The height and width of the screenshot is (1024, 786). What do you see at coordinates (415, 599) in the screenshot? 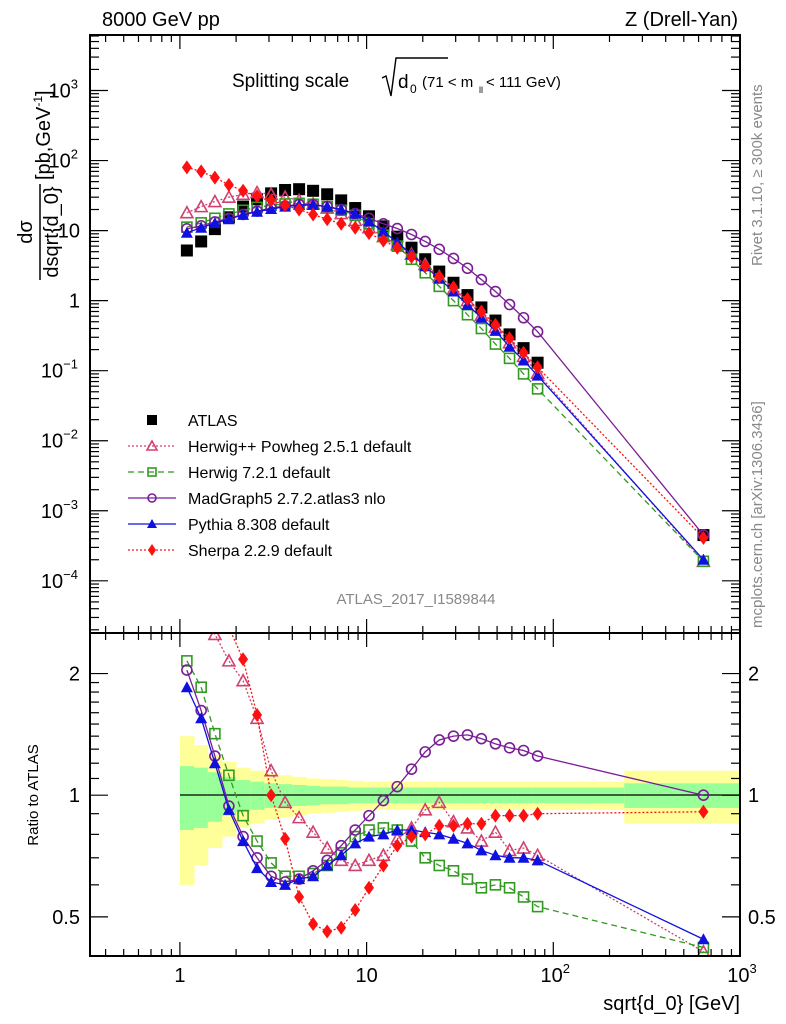
I see `analysis-id: ATLAS_2017_I1589844` at bounding box center [415, 599].